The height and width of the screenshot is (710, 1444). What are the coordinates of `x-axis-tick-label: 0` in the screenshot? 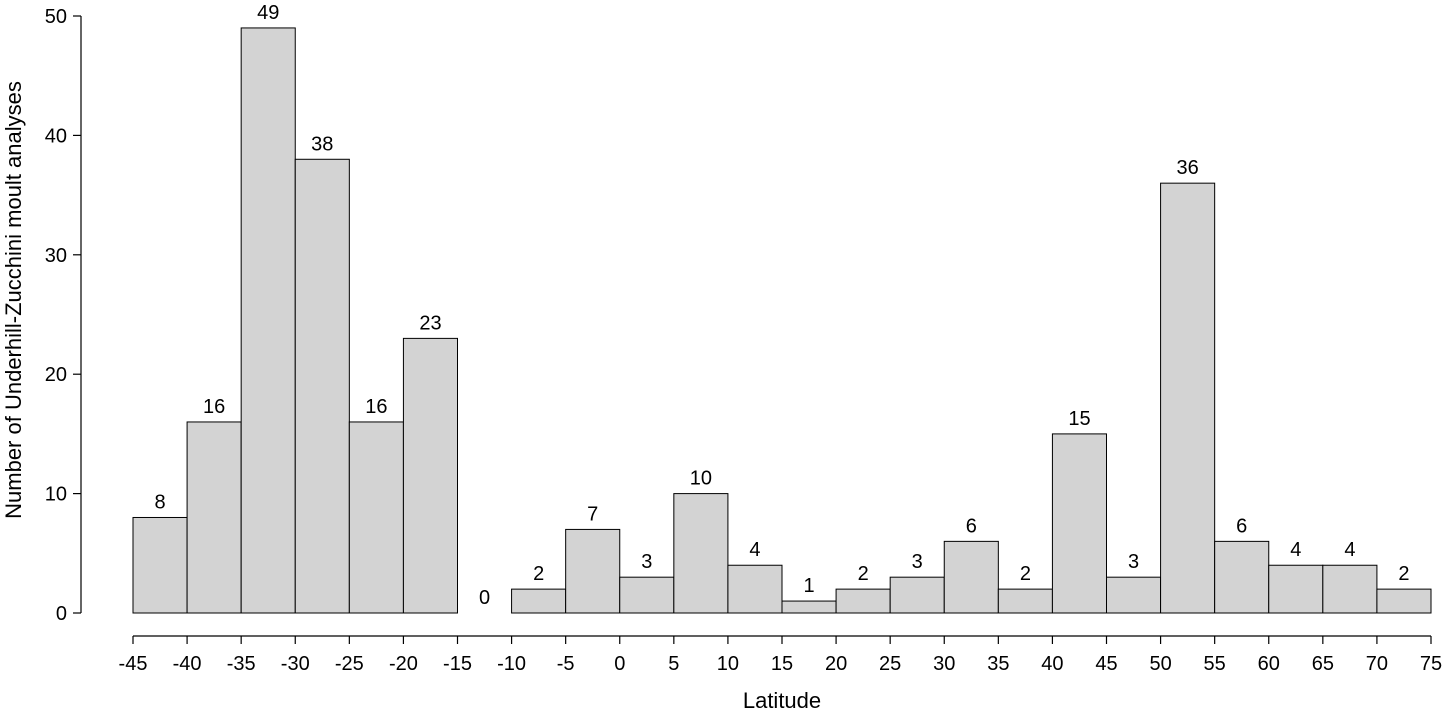 It's located at (619, 664).